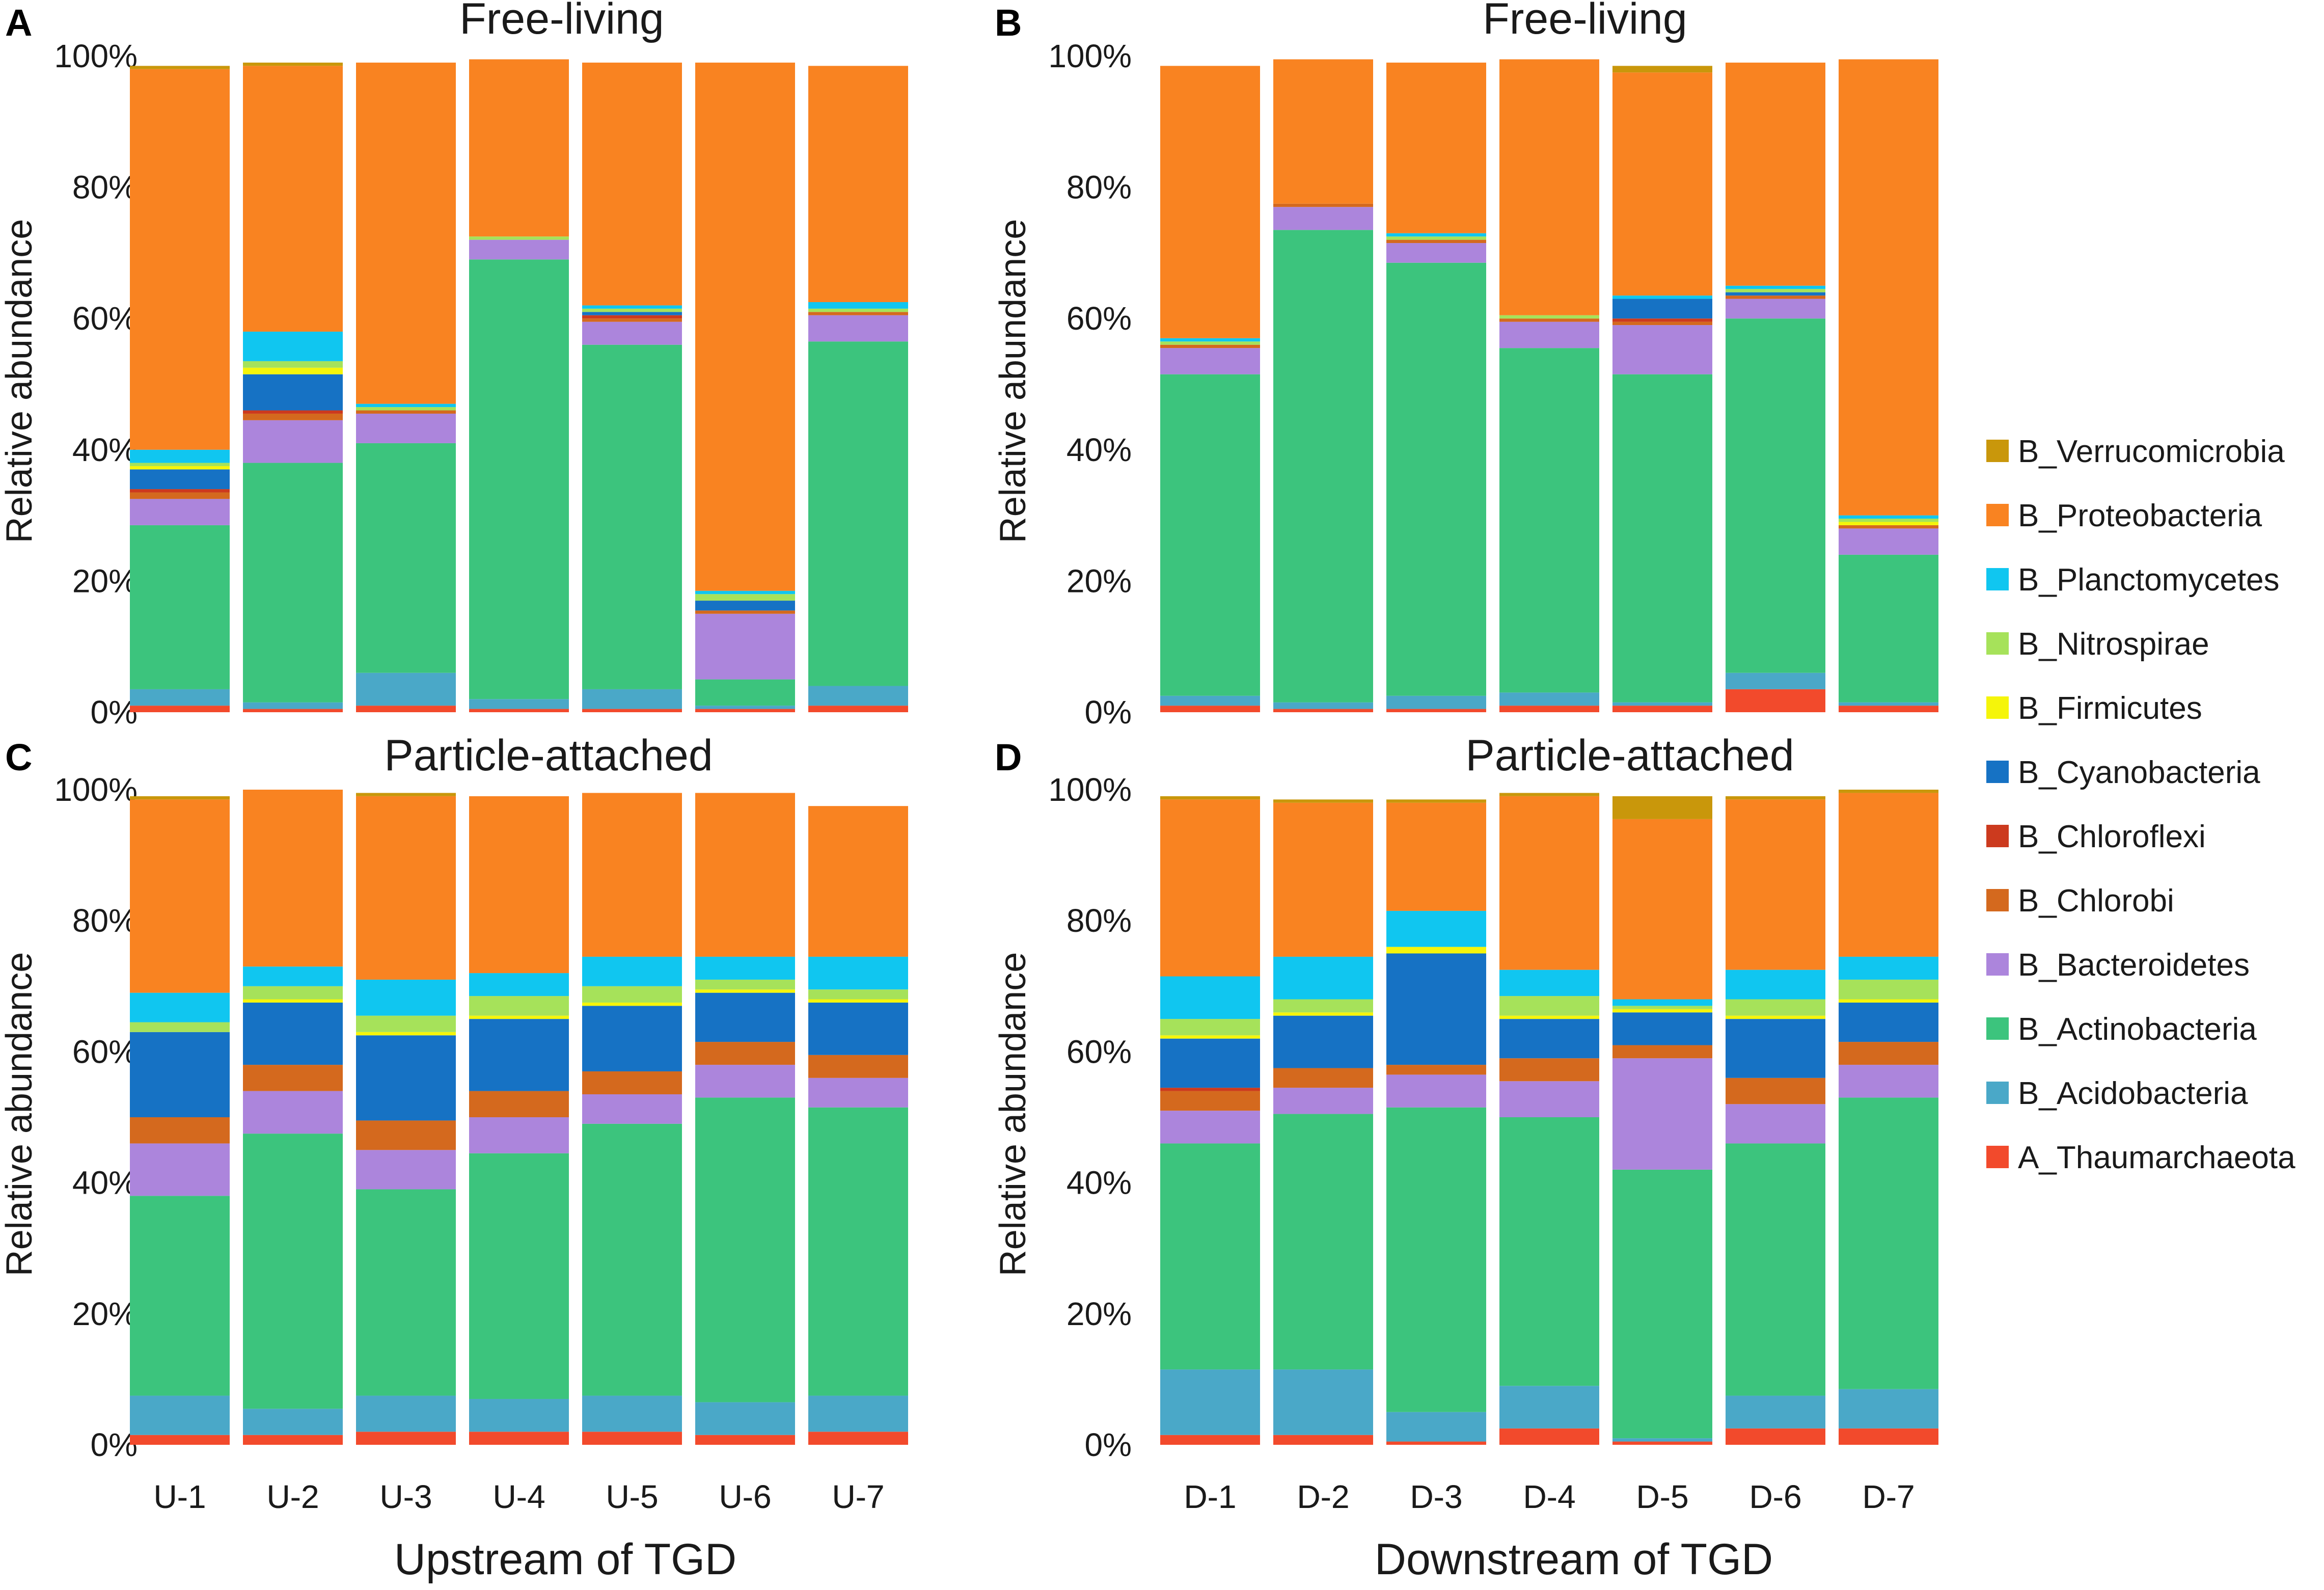 The height and width of the screenshot is (1590, 2324). I want to click on legend-item-b-acidobacteria: B_Acidobacteria, so click(2117, 1093).